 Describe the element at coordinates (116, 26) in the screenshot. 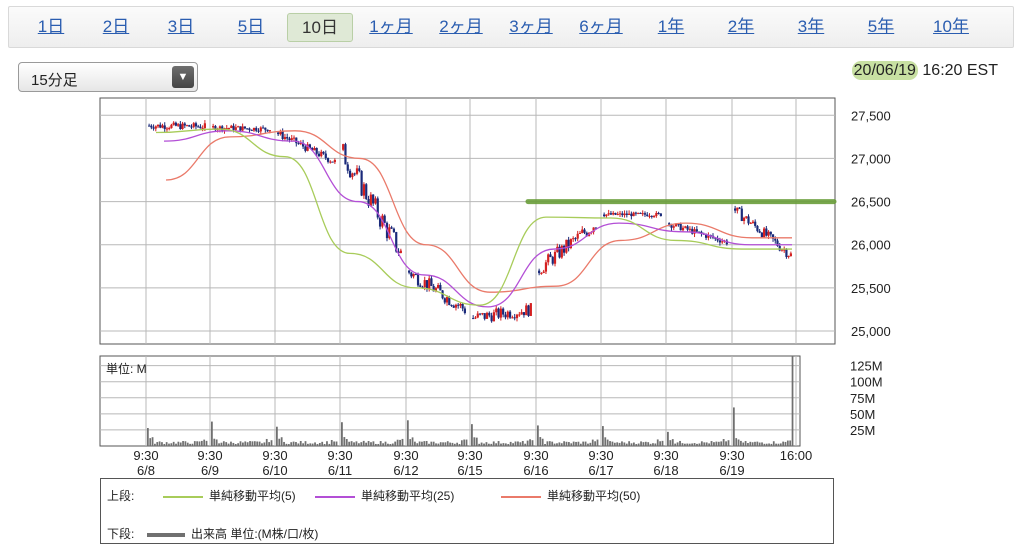

I see `tab-1: 2日` at that location.